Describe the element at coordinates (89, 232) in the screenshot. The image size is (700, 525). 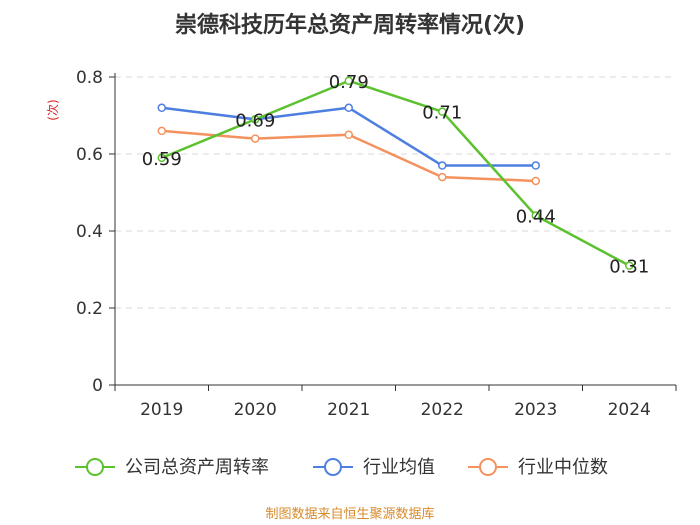
I see `y-tick-label: 0.4` at that location.